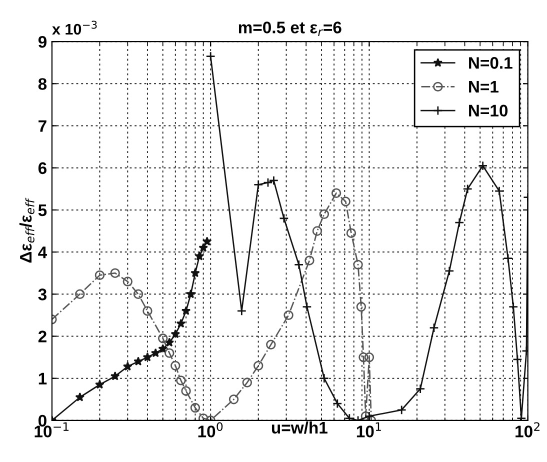  I want to click on x-tick-label: 10$^{2}$, so click(528, 430).